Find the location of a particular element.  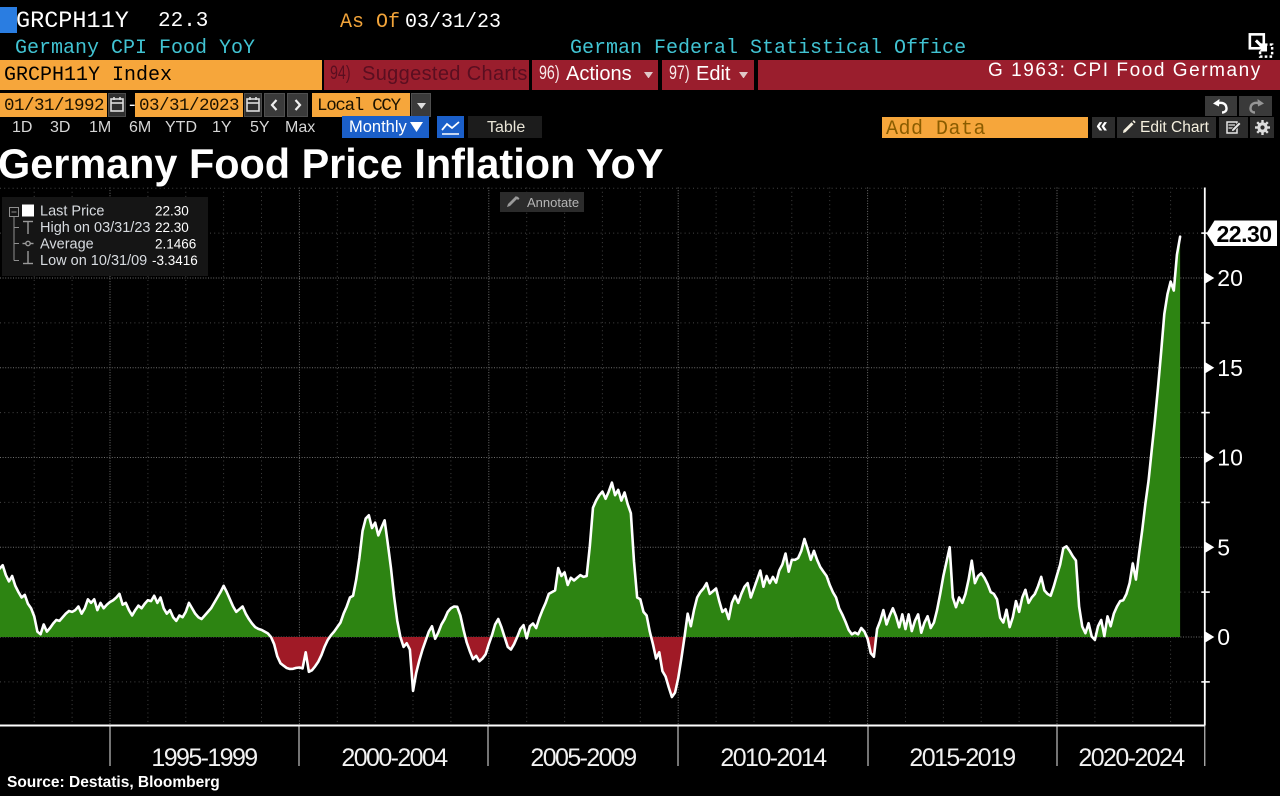

svg-text: Average is located at coordinates (67, 245).